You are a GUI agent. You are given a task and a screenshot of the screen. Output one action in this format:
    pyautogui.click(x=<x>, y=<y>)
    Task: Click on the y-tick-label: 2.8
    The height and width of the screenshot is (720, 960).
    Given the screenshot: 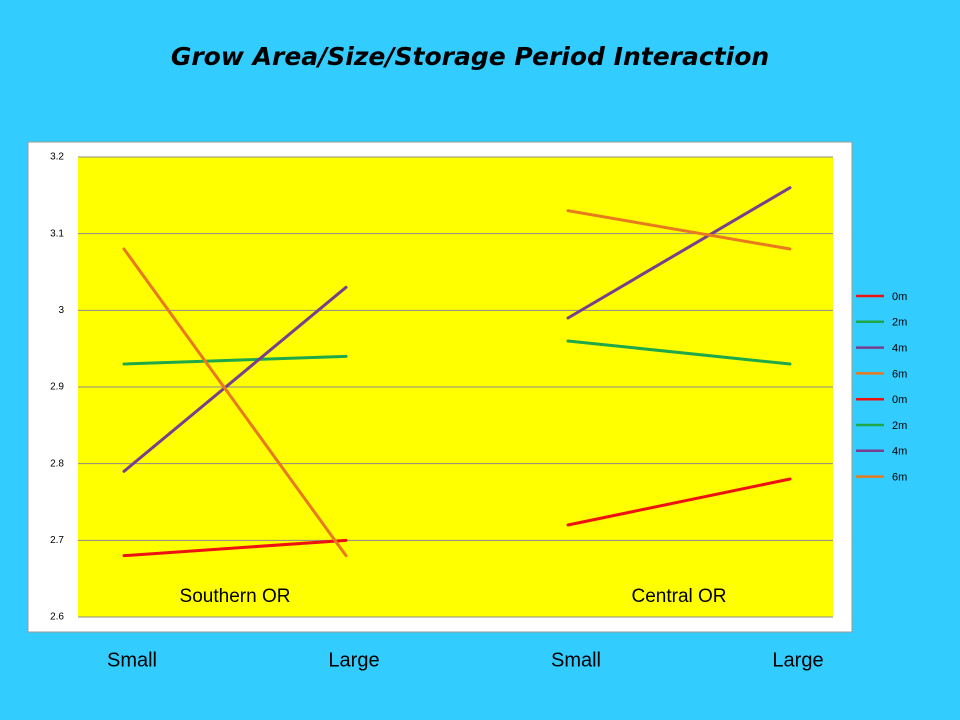 What is the action you would take?
    pyautogui.click(x=57, y=463)
    